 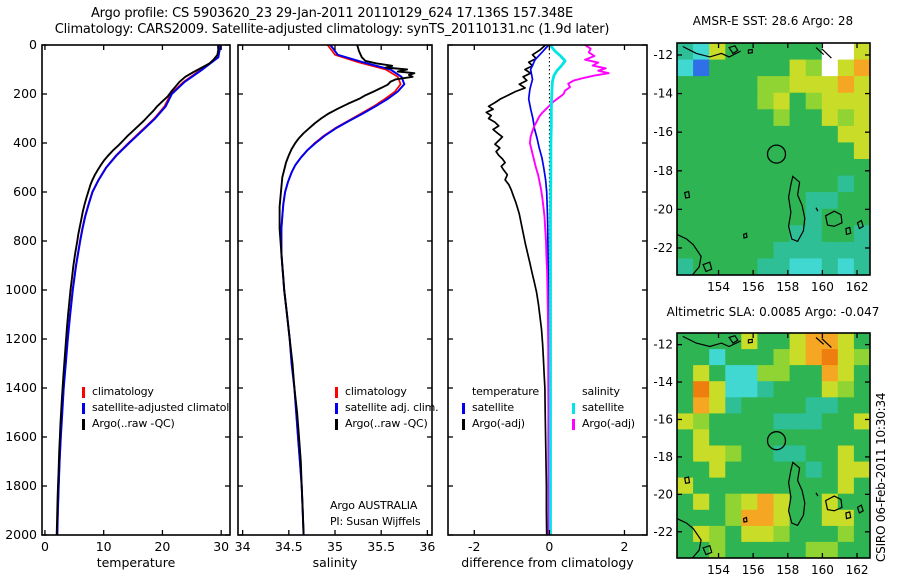 I want to click on x-tick-label: 162, so click(x=857, y=570).